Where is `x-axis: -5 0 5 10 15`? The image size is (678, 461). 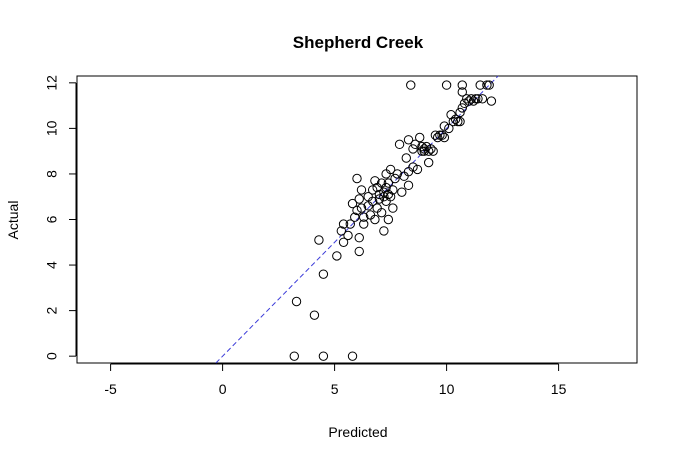
x-axis: -5 0 5 10 15 is located at coordinates (335, 380).